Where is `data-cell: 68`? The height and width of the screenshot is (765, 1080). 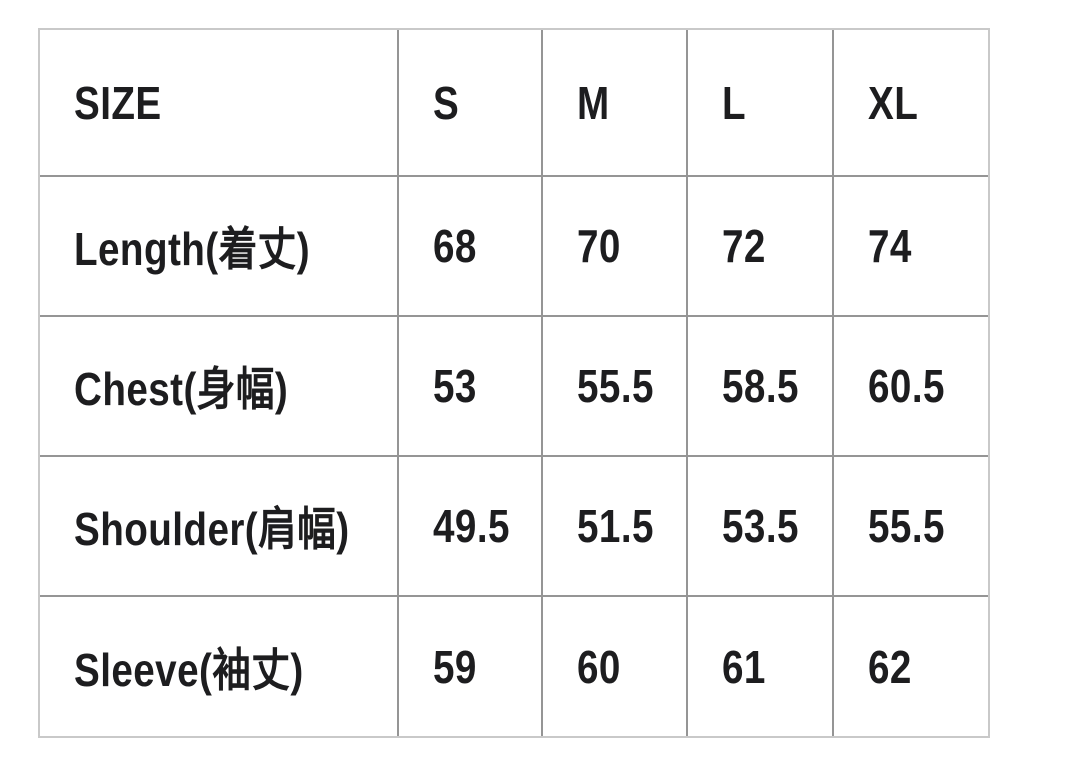
data-cell: 68 is located at coordinates (470, 246).